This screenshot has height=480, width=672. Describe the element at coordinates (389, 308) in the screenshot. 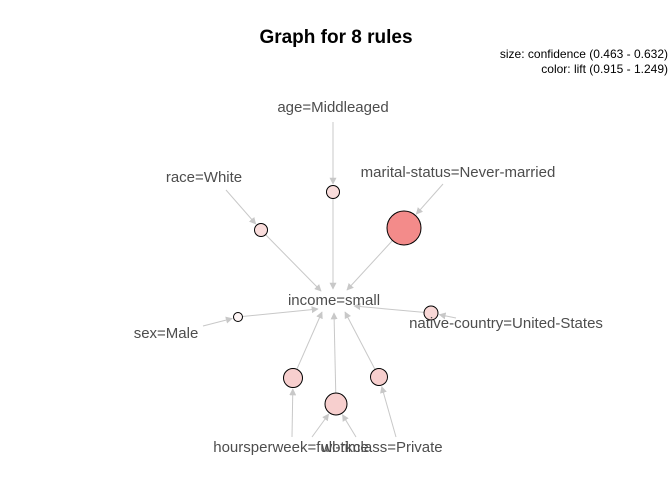

I see `edge-r4-out` at that location.